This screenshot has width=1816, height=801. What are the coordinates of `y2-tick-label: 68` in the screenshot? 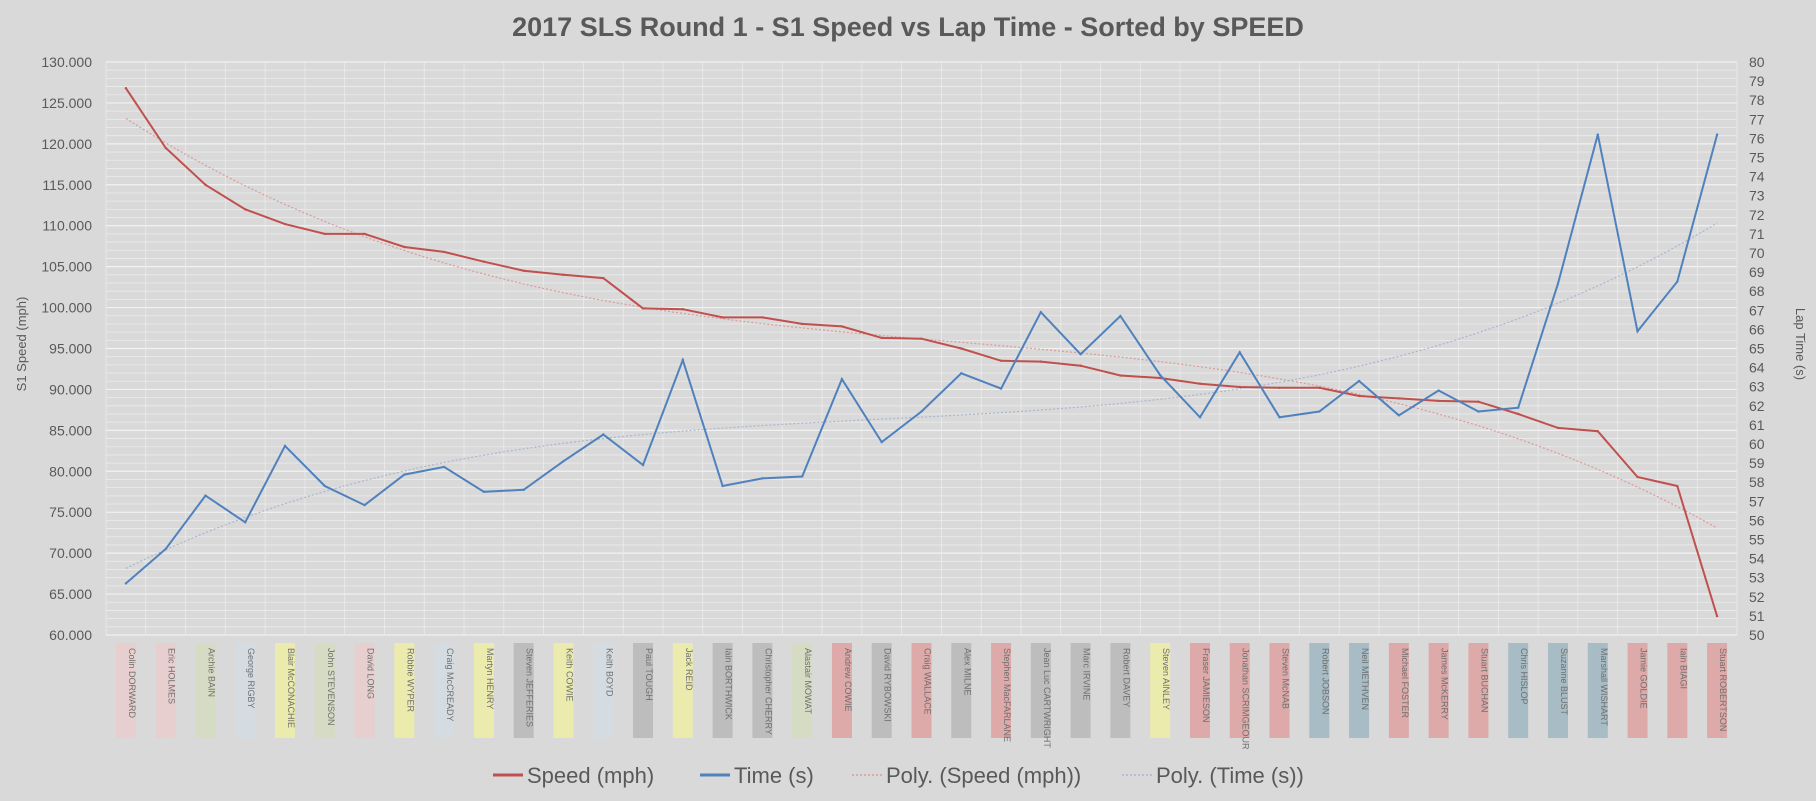 It's located at (1757, 291).